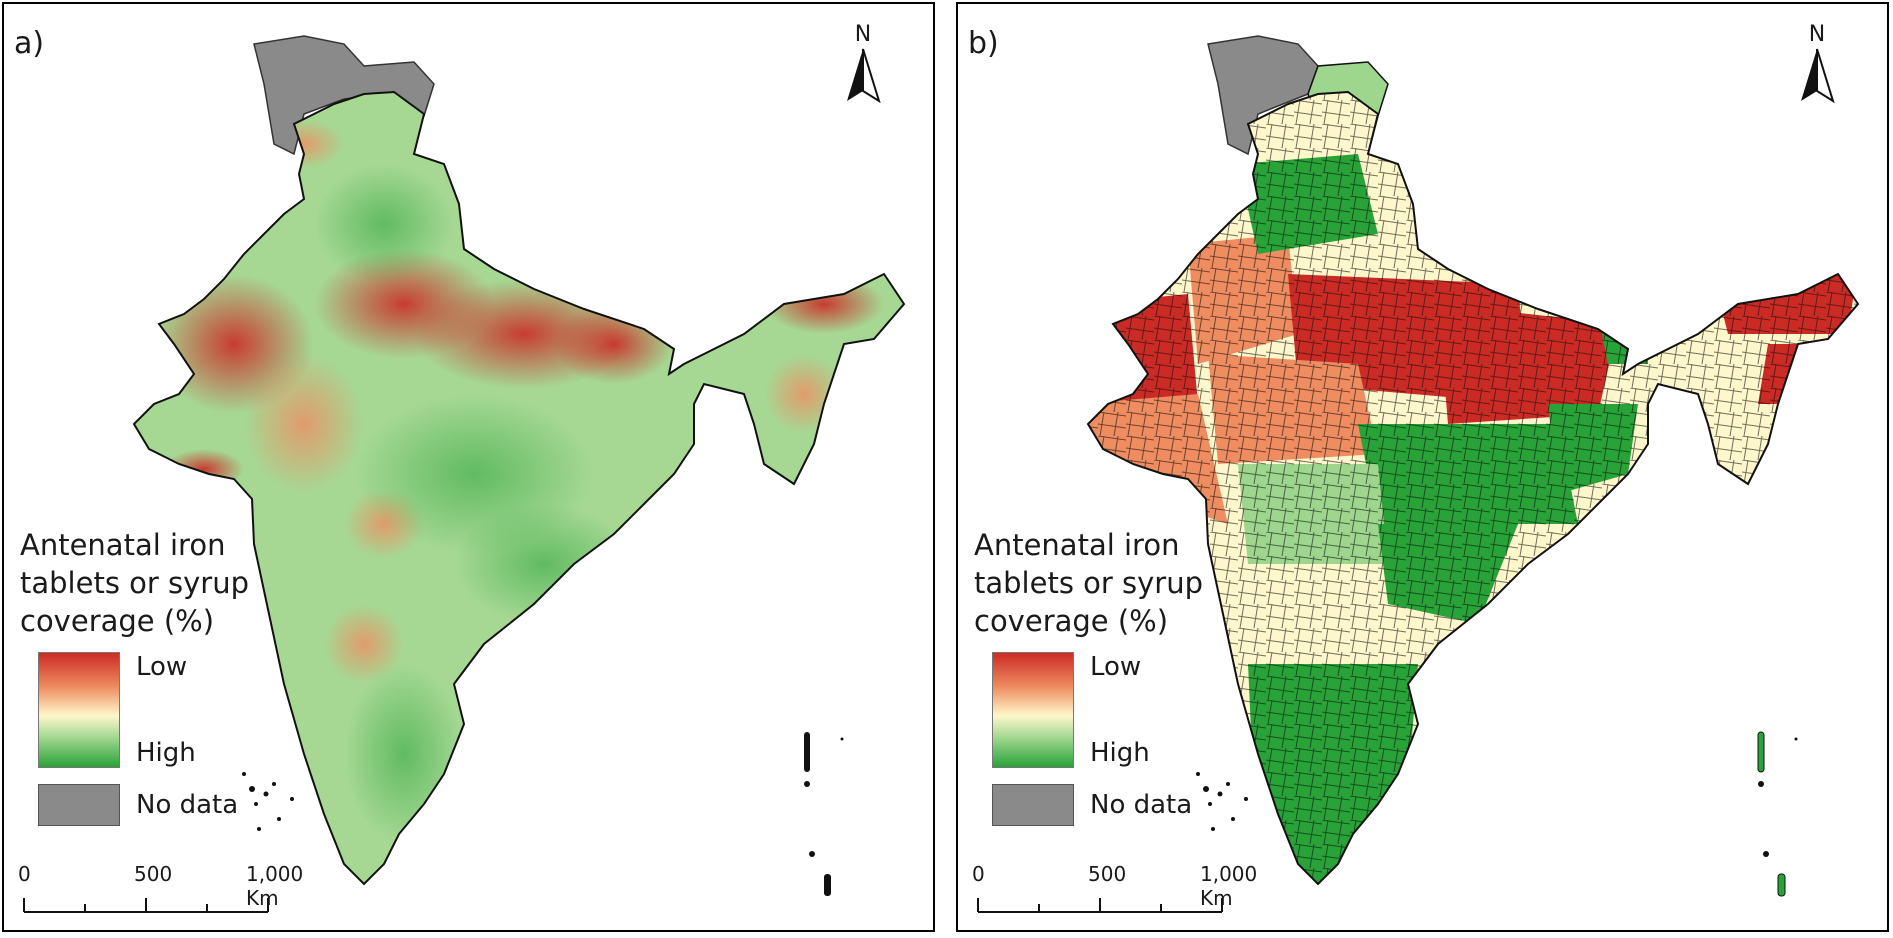 The width and height of the screenshot is (1893, 938). What do you see at coordinates (983, 43) in the screenshot?
I see `panel-label: b)` at bounding box center [983, 43].